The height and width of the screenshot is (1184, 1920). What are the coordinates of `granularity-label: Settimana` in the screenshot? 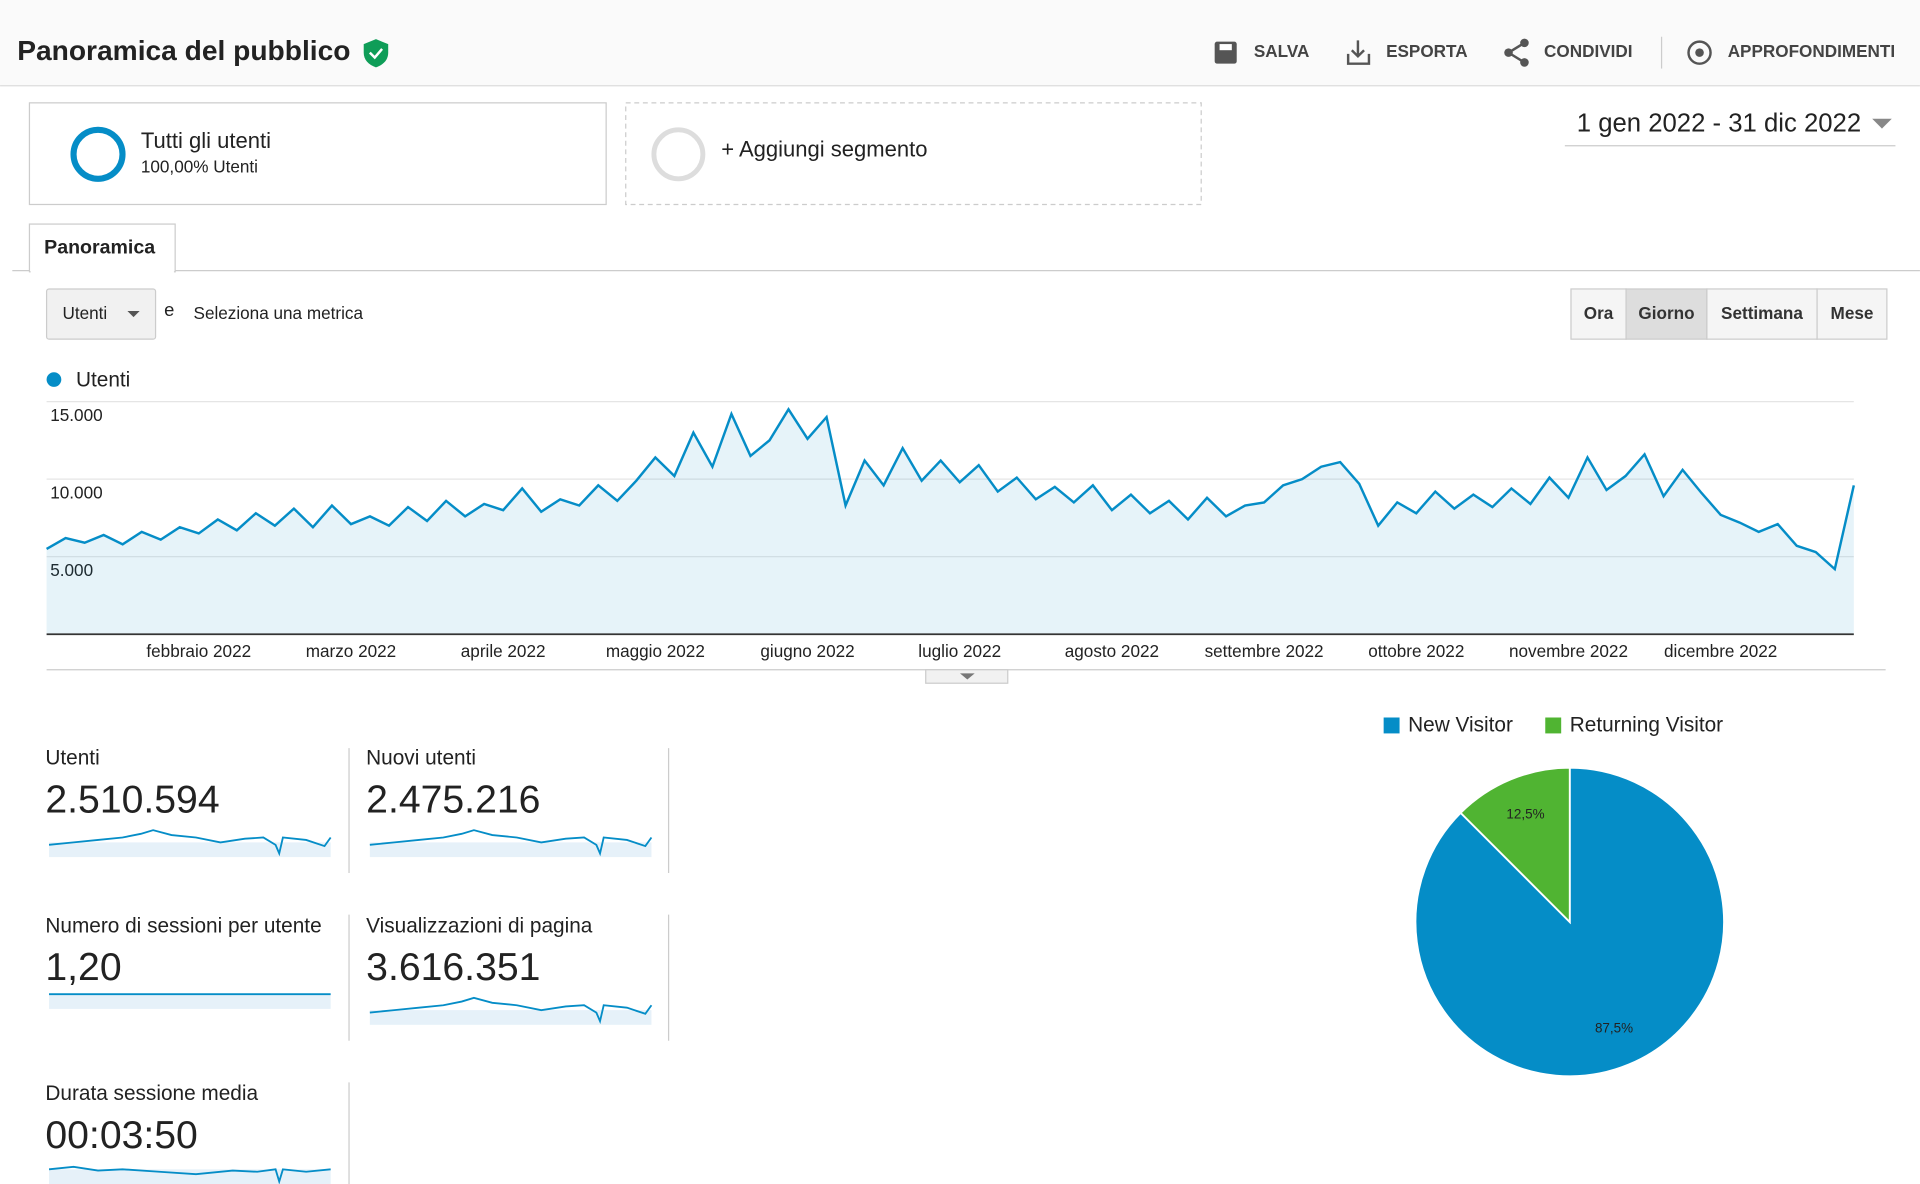 It's located at (1762, 313).